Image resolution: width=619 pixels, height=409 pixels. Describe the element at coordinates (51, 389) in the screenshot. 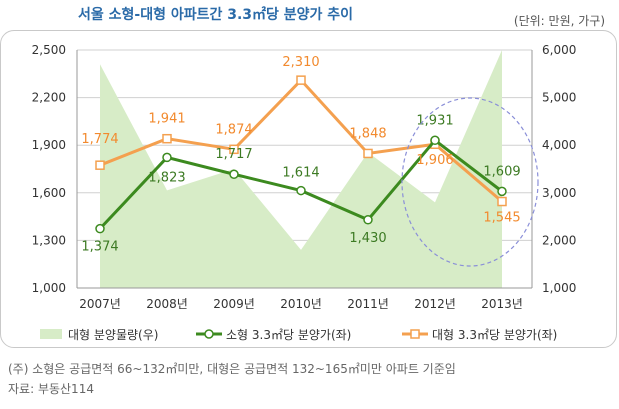

I see `source-note: 자료: 부동산114` at that location.